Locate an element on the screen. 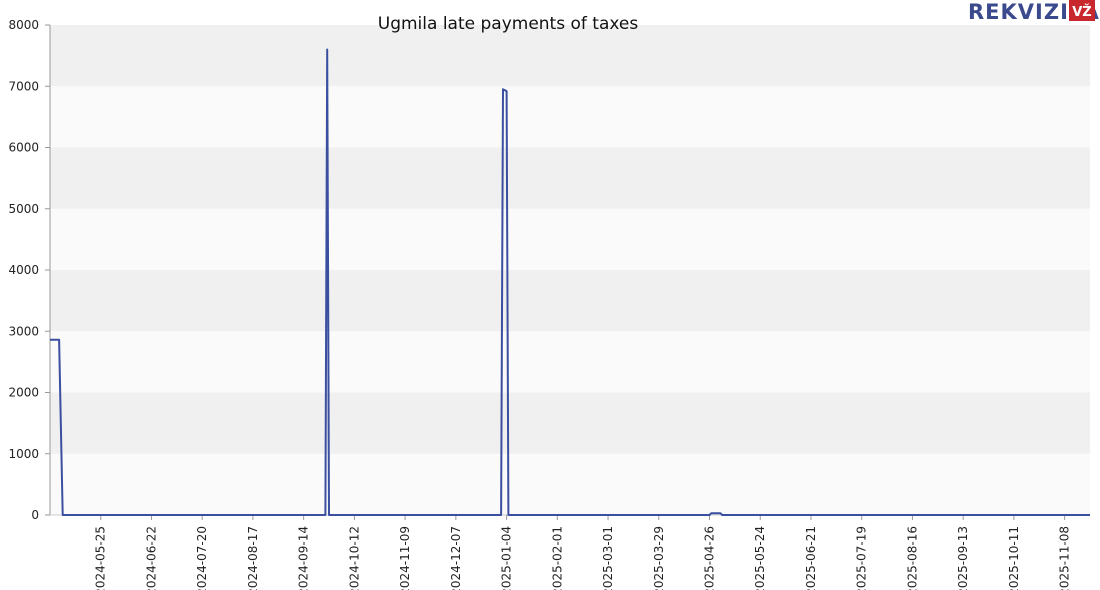 This screenshot has width=1100, height=590. y-tick-label: 5000 is located at coordinates (23, 209).